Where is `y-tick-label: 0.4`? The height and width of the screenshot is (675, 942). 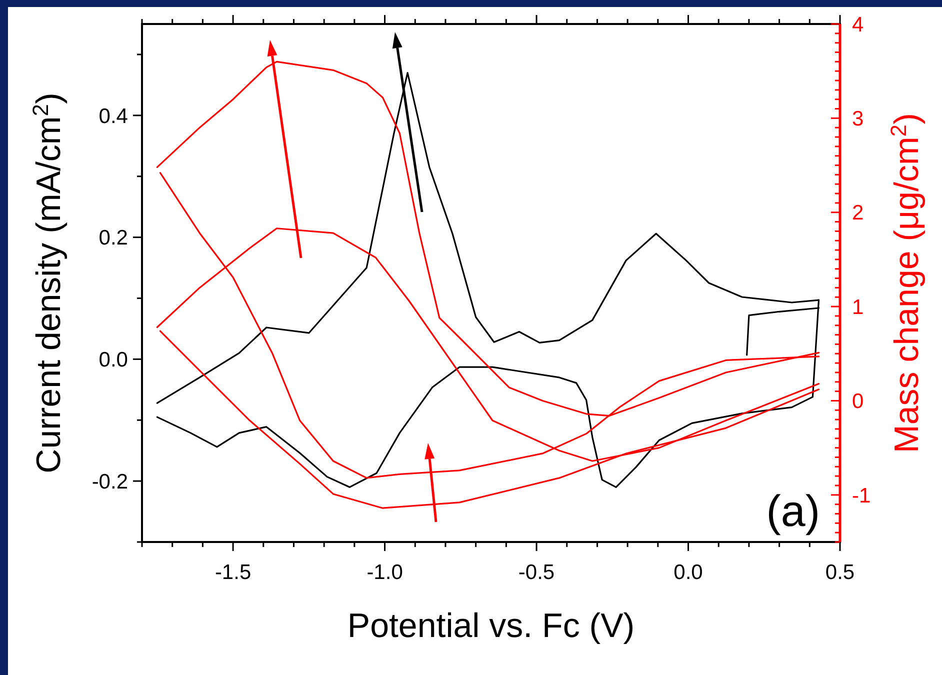 y-tick-label: 0.4 is located at coordinates (113, 116).